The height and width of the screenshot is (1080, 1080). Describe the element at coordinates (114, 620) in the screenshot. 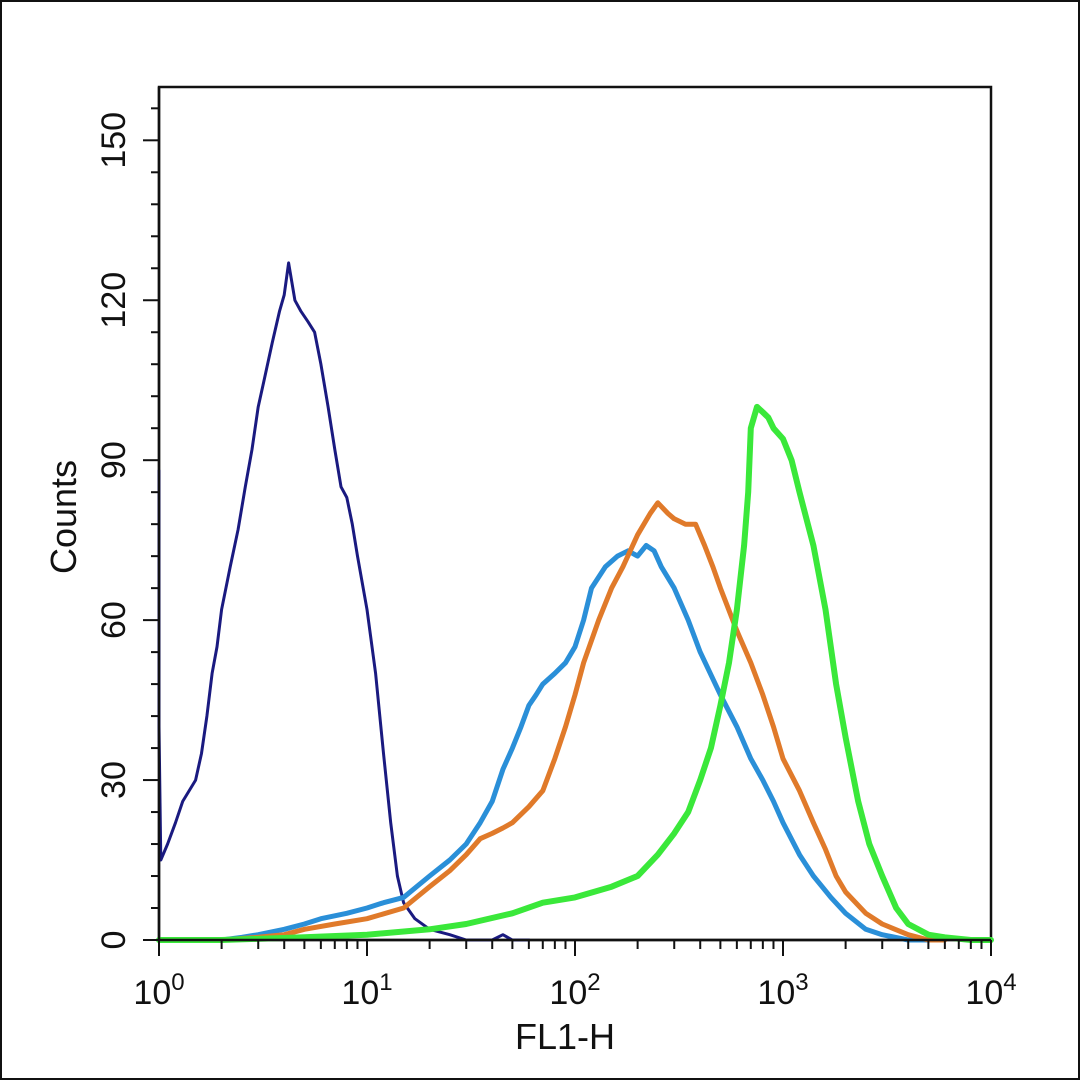

I see `y-tick-label: 60` at that location.